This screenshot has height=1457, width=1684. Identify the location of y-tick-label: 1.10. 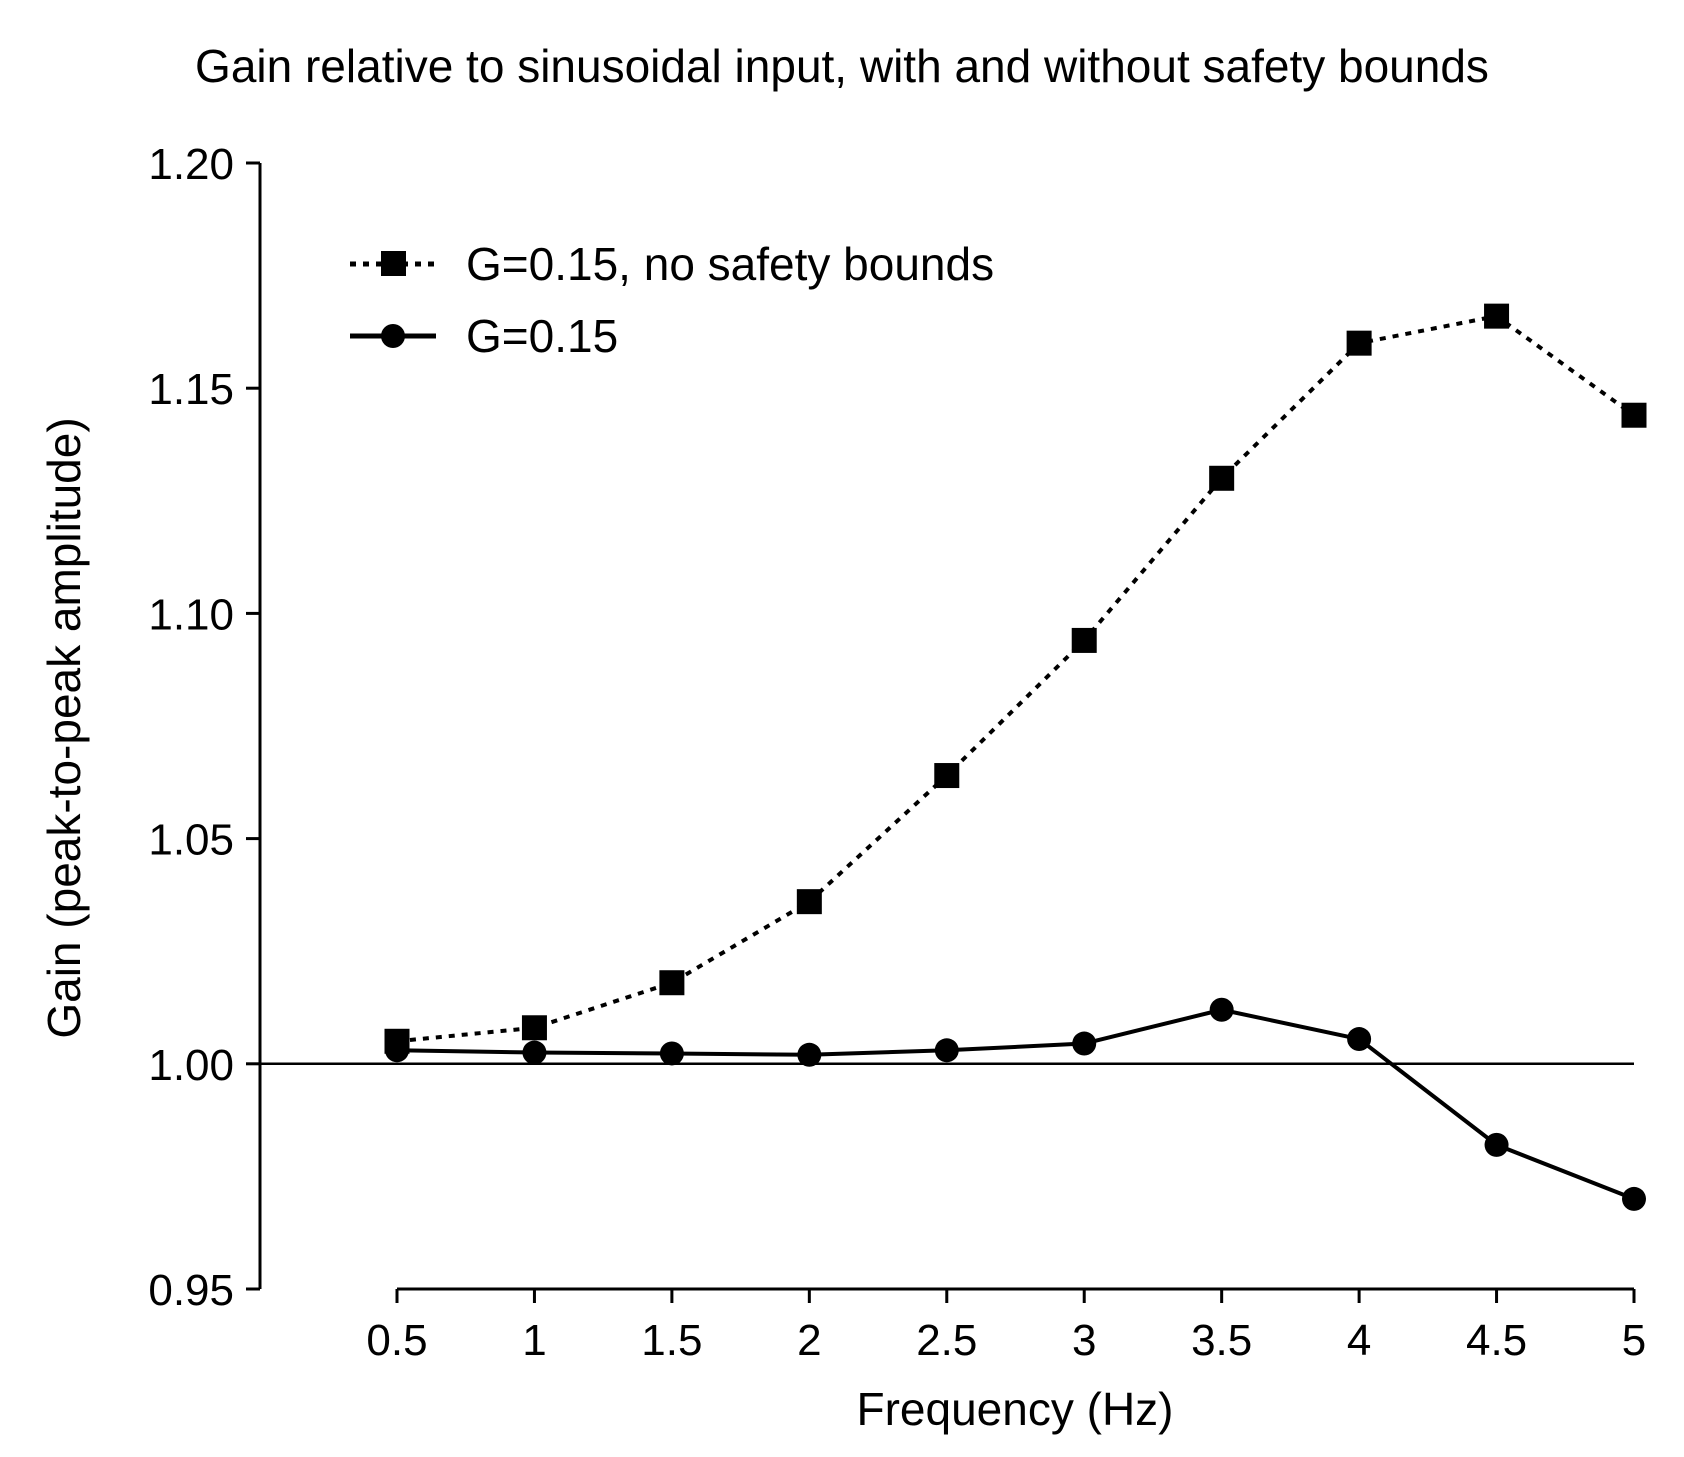
(191, 614).